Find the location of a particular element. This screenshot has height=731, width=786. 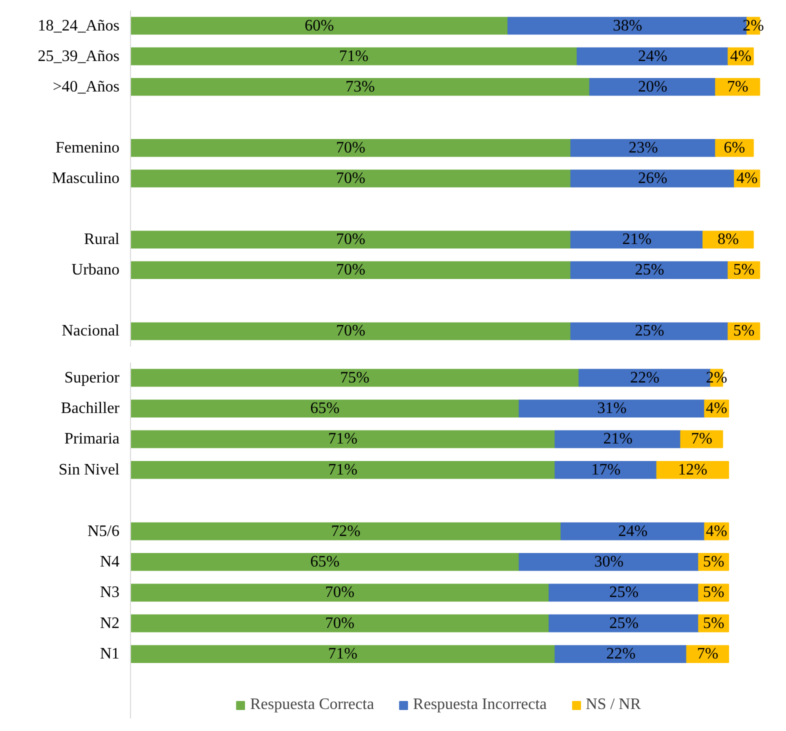

data-label: 26% is located at coordinates (653, 178).